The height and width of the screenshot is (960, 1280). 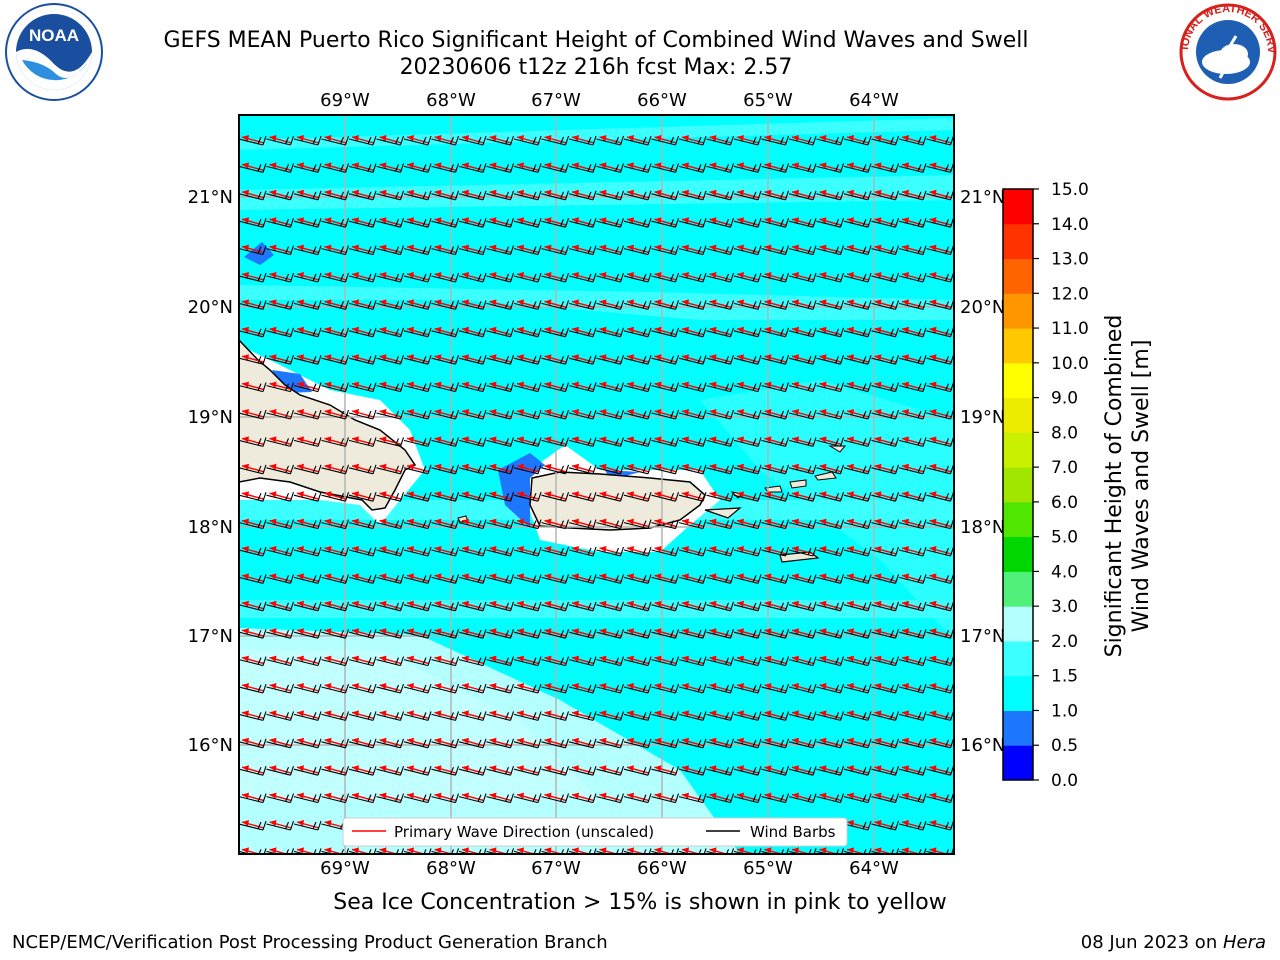 I want to click on lat-label-right: 21°N, so click(x=982, y=197).